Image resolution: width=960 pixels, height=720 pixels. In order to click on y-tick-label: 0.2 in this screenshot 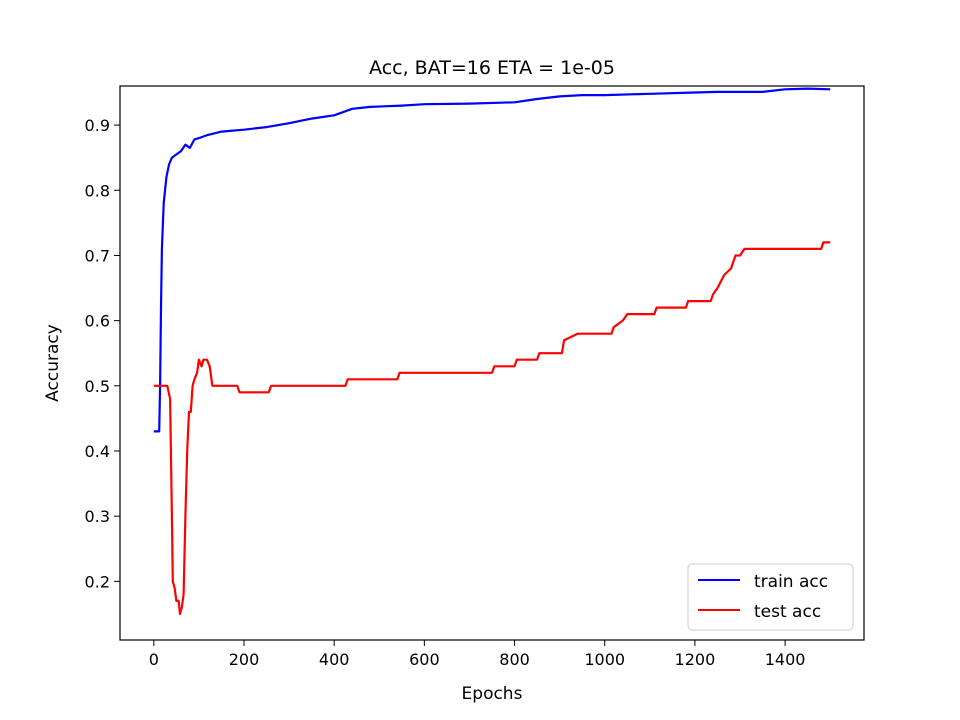, I will do `click(97, 581)`.